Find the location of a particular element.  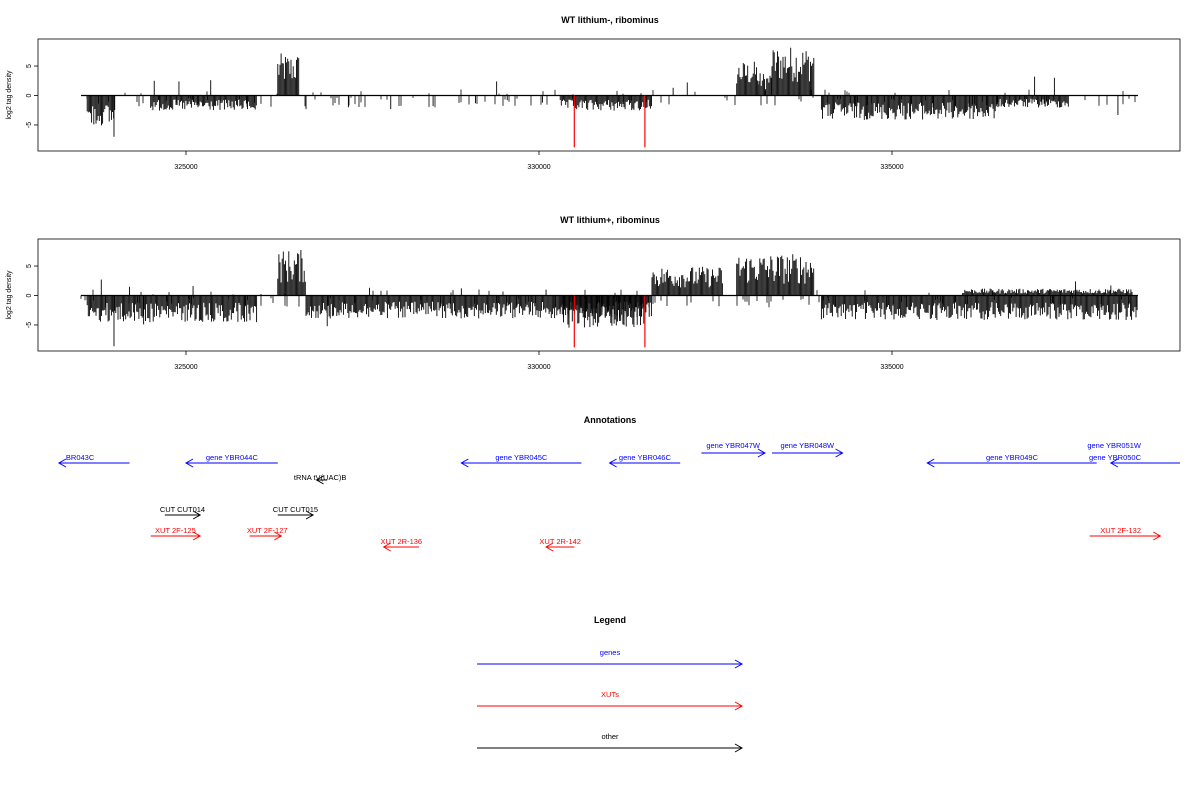

annotation-gene: gene YBR046C is located at coordinates (644, 460).